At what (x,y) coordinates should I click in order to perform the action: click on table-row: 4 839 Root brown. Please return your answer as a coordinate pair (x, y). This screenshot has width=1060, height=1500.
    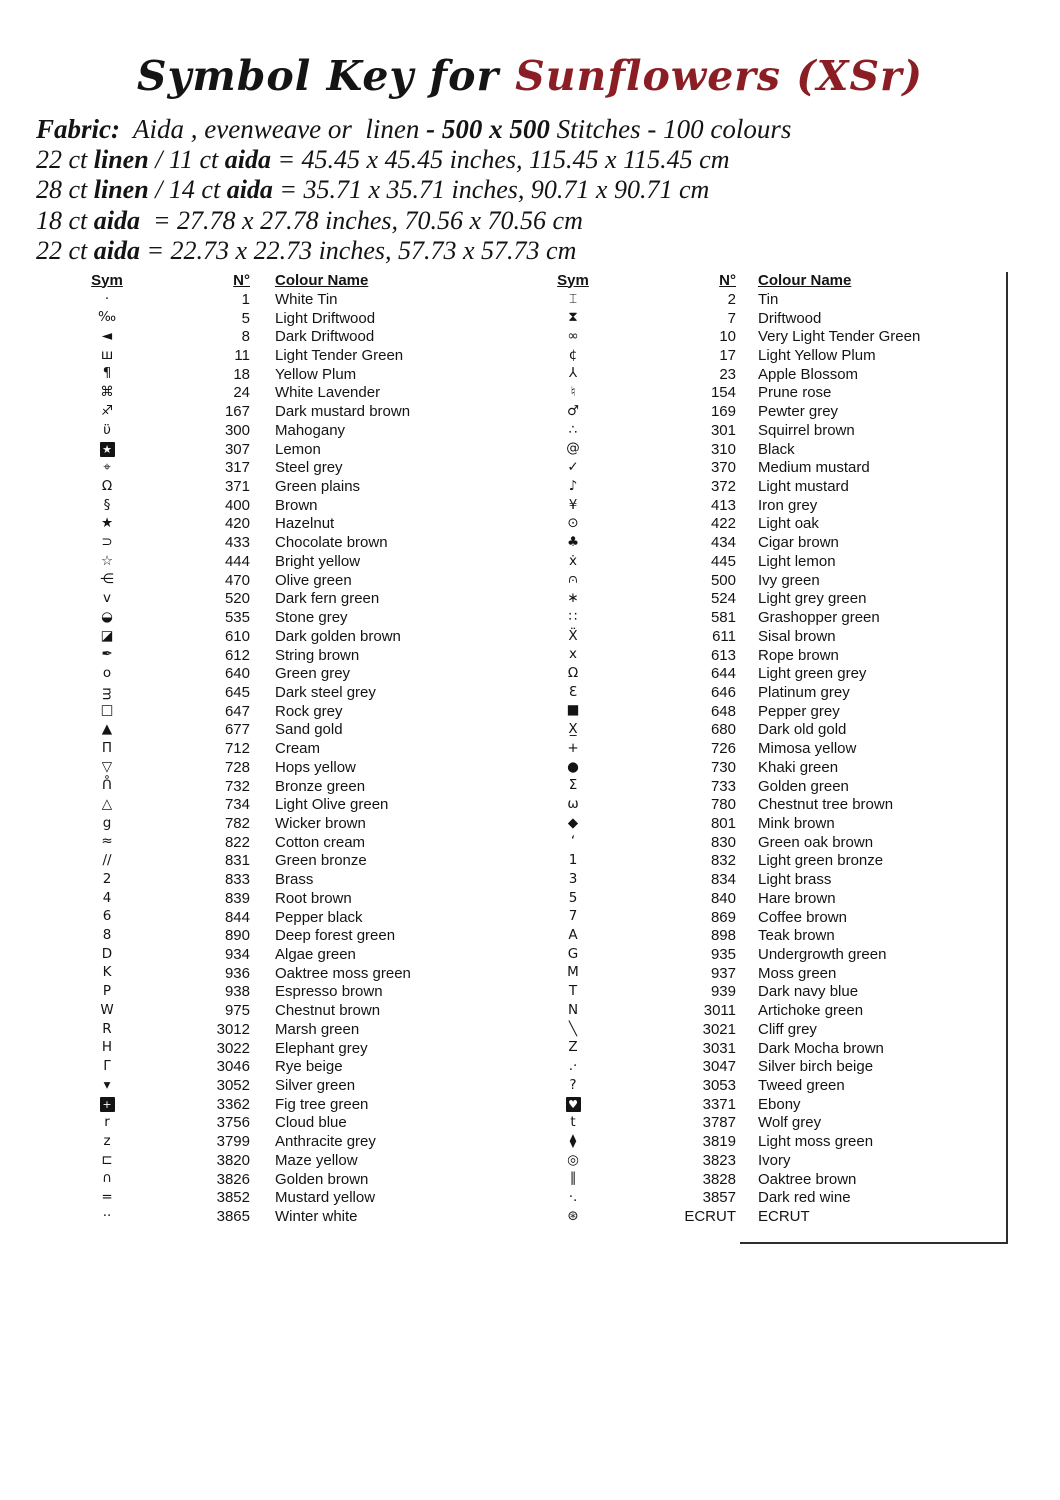
    Looking at the image, I should click on (287, 898).